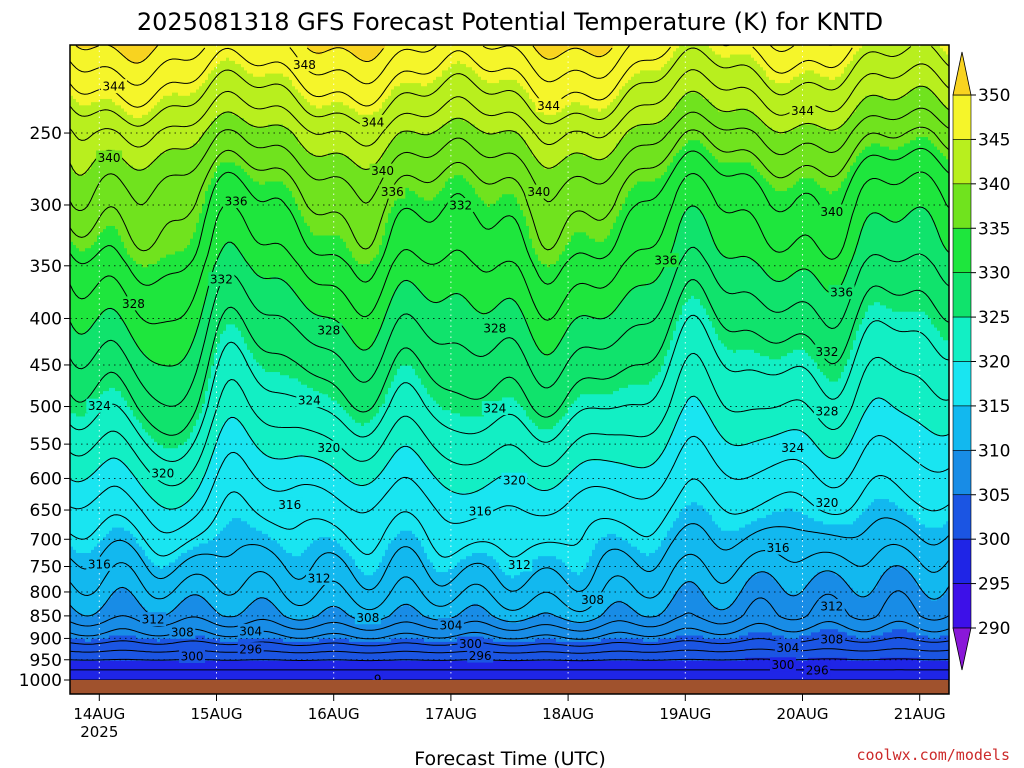 Image resolution: width=1024 pixels, height=768 pixels. What do you see at coordinates (994, 274) in the screenshot?
I see `colorbar-label: 330` at bounding box center [994, 274].